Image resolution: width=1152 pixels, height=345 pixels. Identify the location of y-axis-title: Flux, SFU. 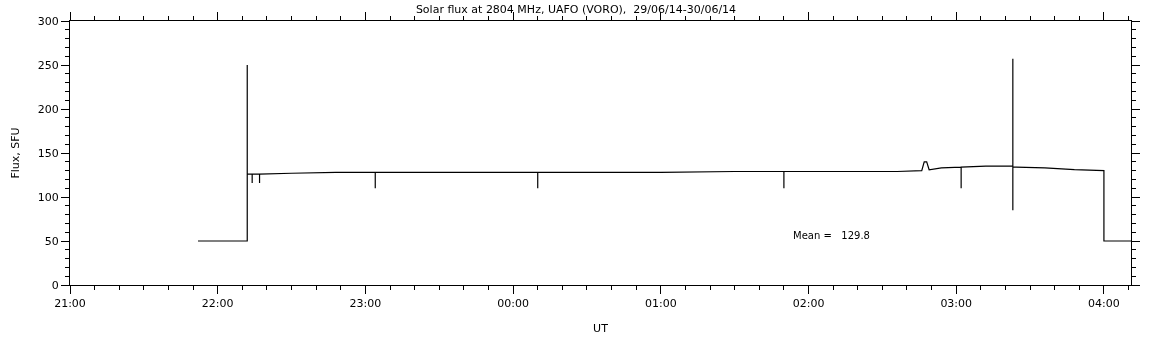
(16, 153).